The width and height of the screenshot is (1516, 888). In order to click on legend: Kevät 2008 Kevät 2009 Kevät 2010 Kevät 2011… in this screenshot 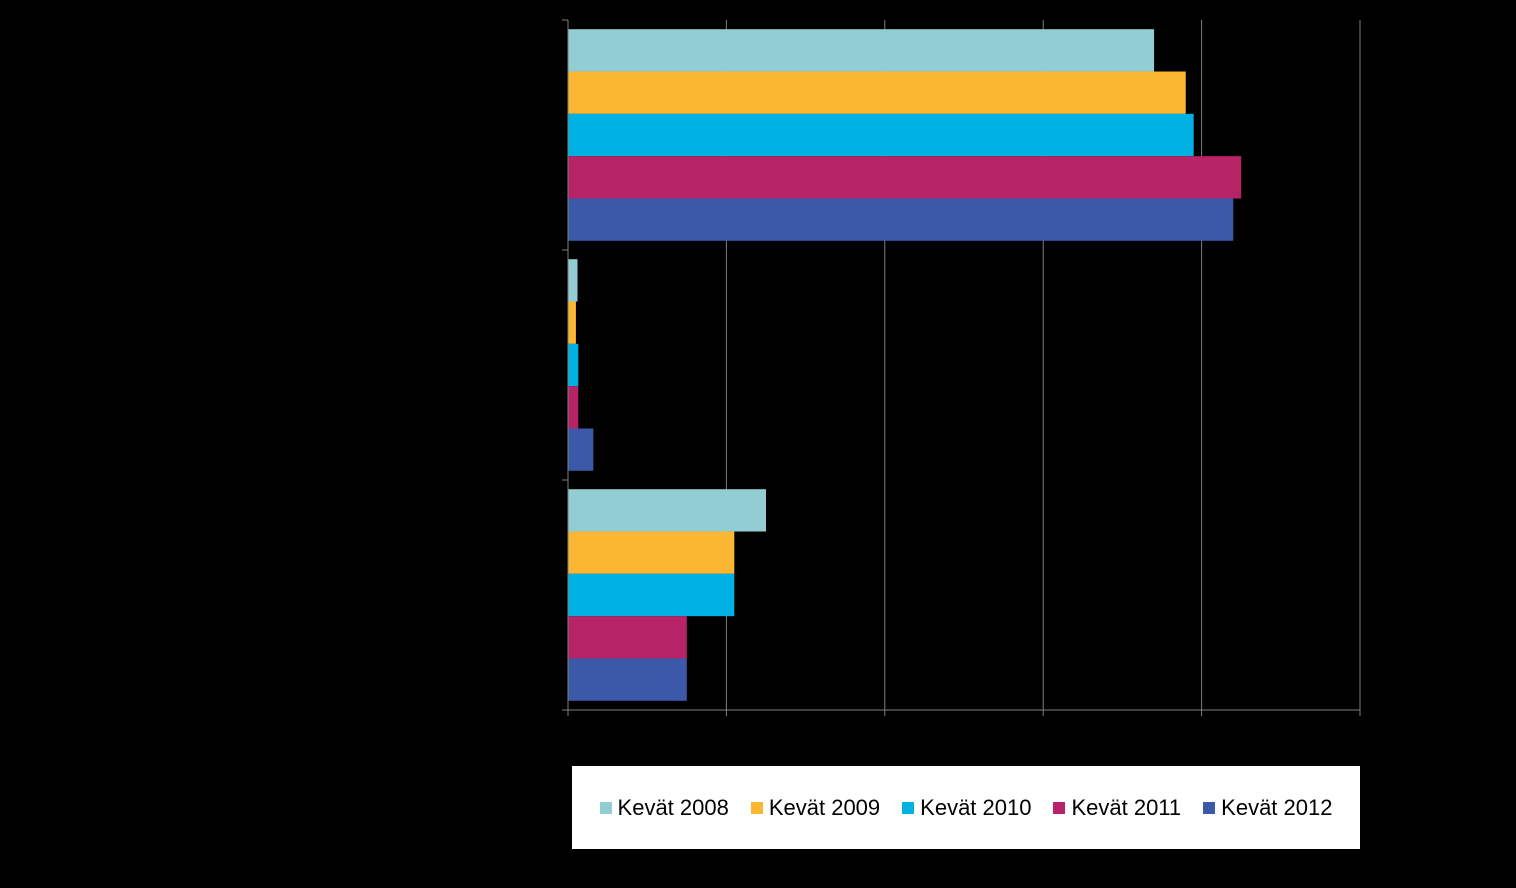, I will do `click(966, 807)`.